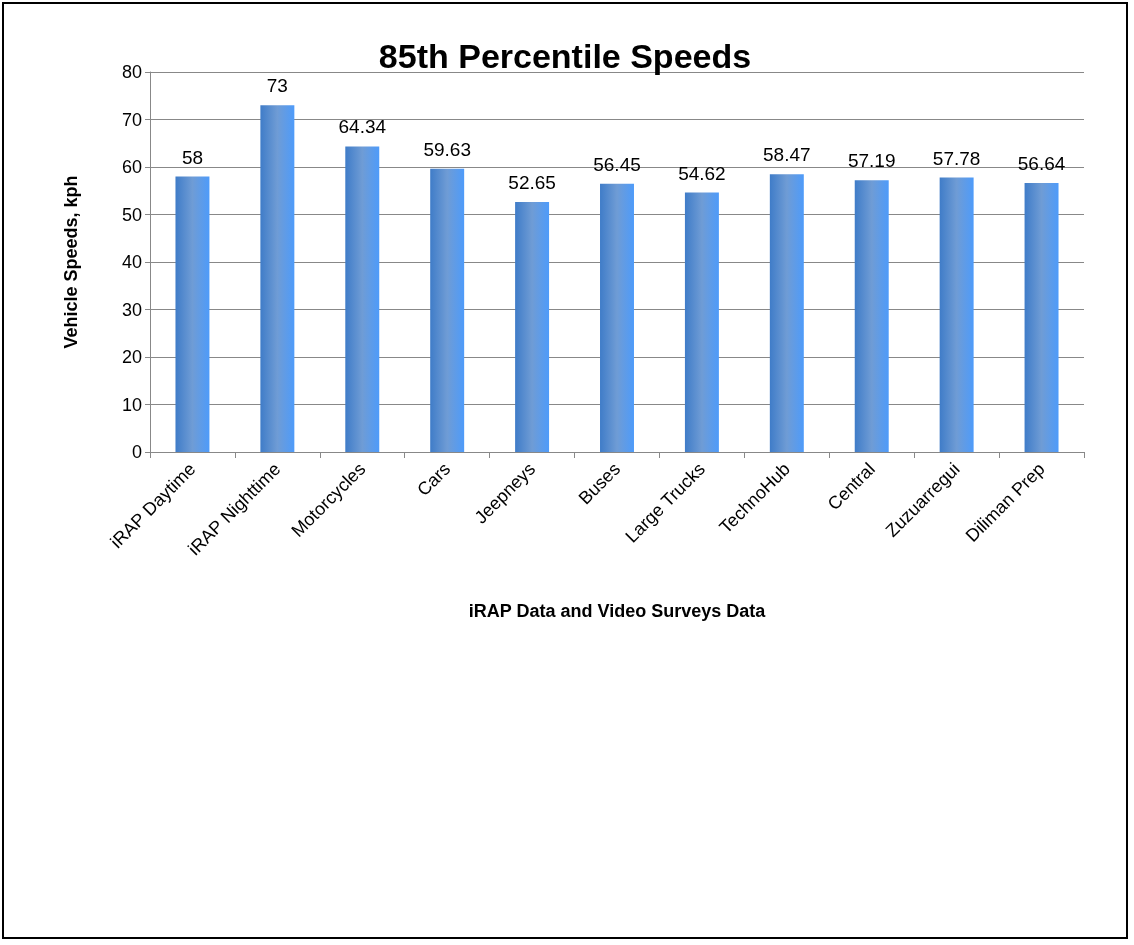 Image resolution: width=1134 pixels, height=945 pixels. I want to click on data-label: 73, so click(277, 86).